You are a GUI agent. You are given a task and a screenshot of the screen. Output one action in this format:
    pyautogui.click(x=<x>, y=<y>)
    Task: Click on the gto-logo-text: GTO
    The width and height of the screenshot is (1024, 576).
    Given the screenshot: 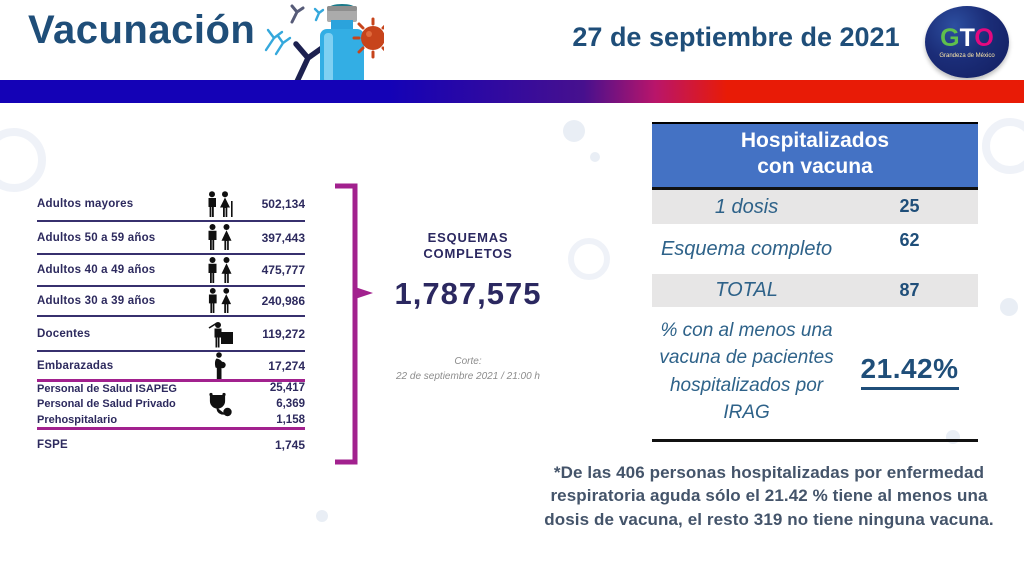 What is the action you would take?
    pyautogui.click(x=967, y=37)
    